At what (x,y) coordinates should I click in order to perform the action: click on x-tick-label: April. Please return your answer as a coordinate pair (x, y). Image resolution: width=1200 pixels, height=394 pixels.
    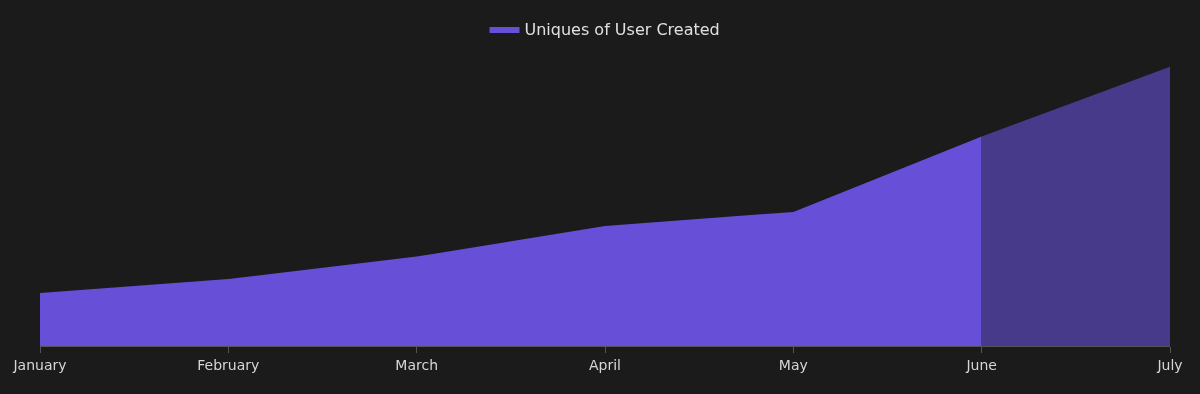
    Looking at the image, I should click on (605, 364).